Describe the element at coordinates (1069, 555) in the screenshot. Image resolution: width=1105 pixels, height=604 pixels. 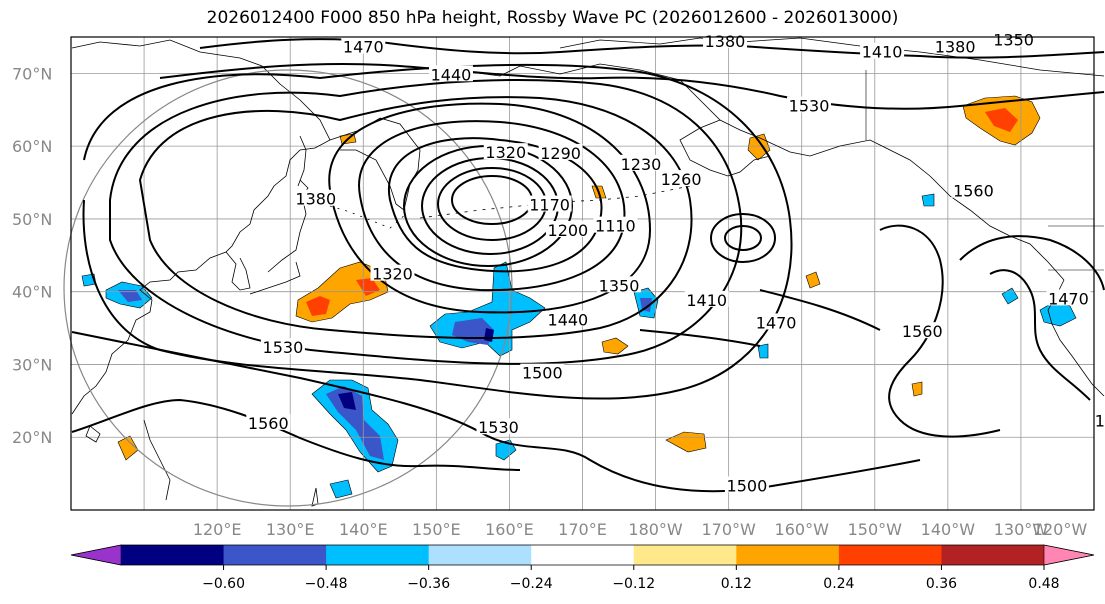
I see `colorbar-extend-high` at that location.